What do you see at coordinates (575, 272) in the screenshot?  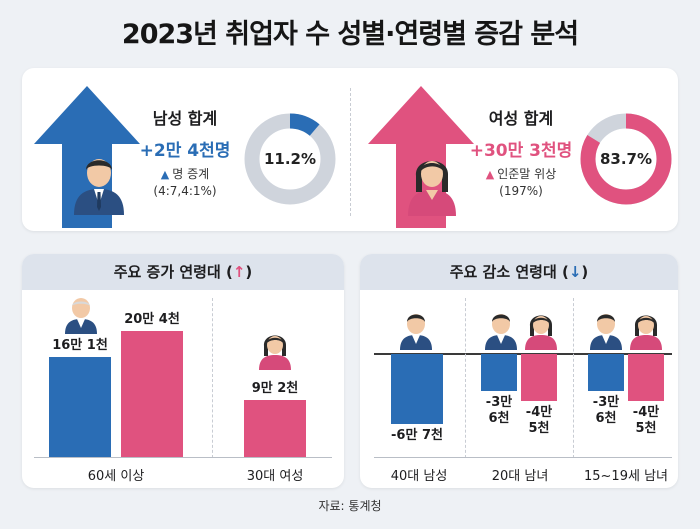 I see `blue-down-arrow-icon: ↓` at bounding box center [575, 272].